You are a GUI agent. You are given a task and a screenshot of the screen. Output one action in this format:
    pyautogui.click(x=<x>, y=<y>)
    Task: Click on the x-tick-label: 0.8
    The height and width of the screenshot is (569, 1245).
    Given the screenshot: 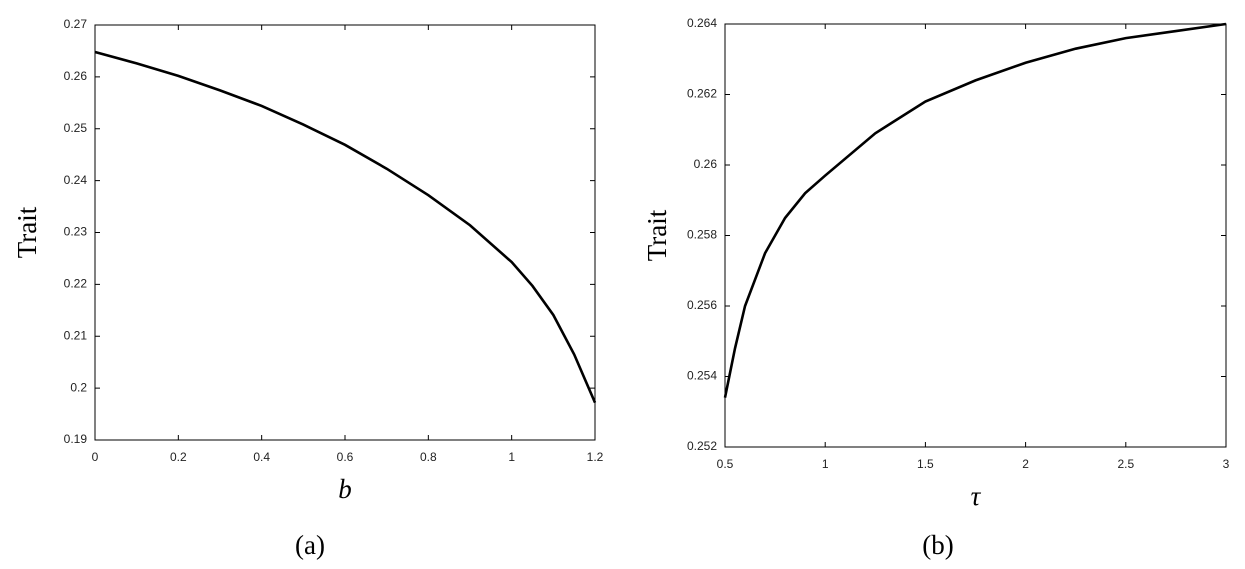 What is the action you would take?
    pyautogui.click(x=428, y=457)
    